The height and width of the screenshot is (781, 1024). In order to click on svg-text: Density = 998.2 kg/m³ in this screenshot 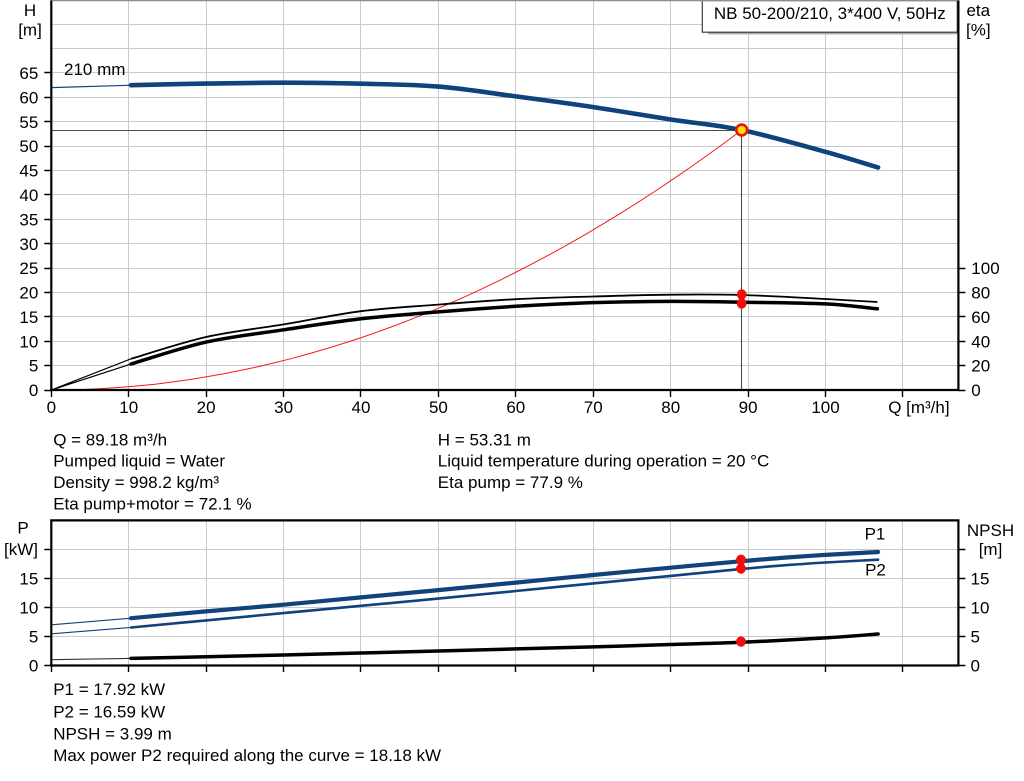, I will do `click(136, 482)`.